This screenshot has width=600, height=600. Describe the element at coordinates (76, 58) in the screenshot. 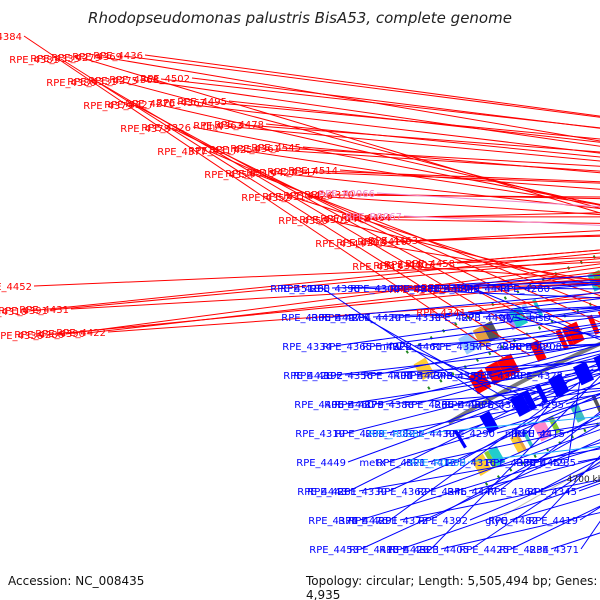

I see `gene-label: RPE_4279` at that location.